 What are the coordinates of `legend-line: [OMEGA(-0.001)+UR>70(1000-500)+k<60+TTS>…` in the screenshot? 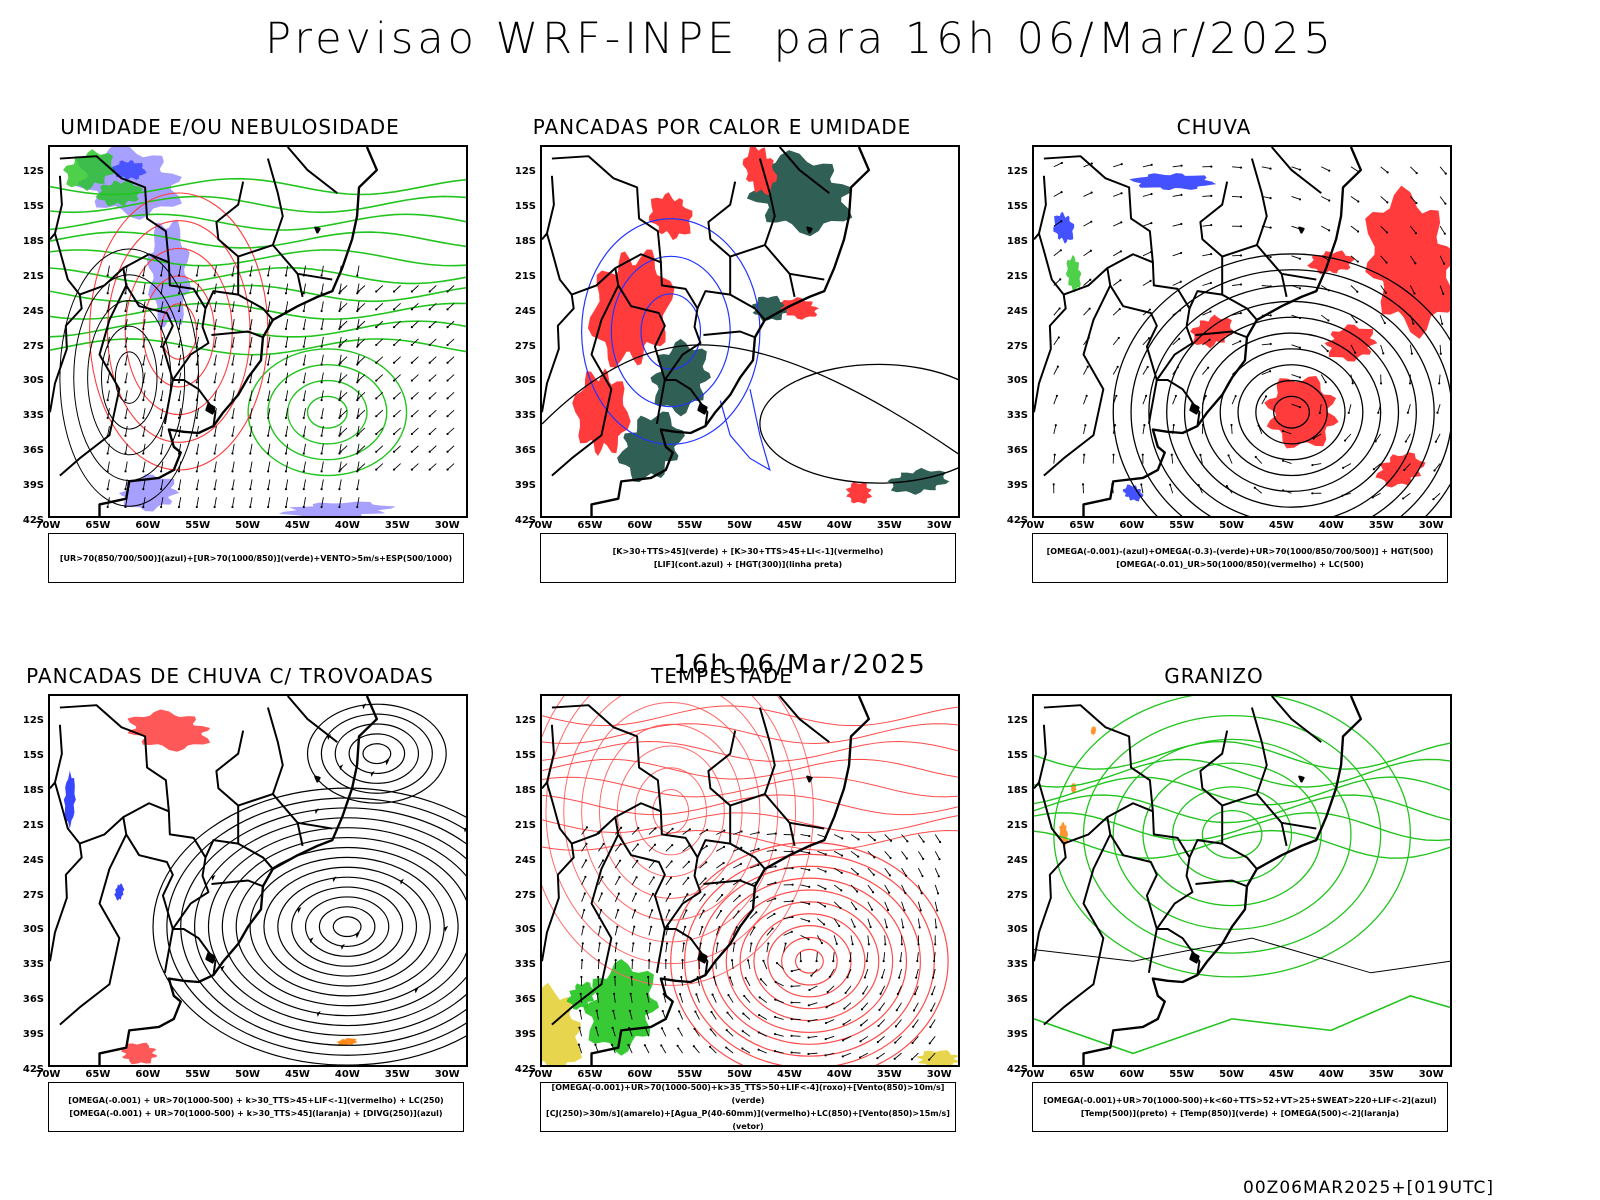 It's located at (1240, 1100).